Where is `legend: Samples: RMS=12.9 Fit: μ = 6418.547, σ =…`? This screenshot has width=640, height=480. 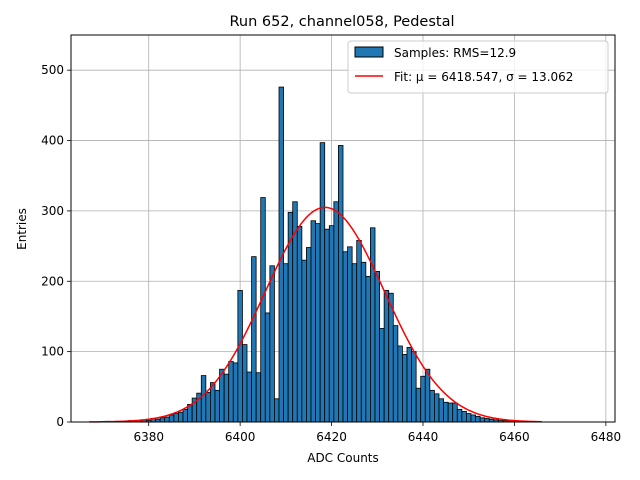 legend: Samples: RMS=12.9 Fit: μ = 6418.547, σ =… is located at coordinates (478, 67).